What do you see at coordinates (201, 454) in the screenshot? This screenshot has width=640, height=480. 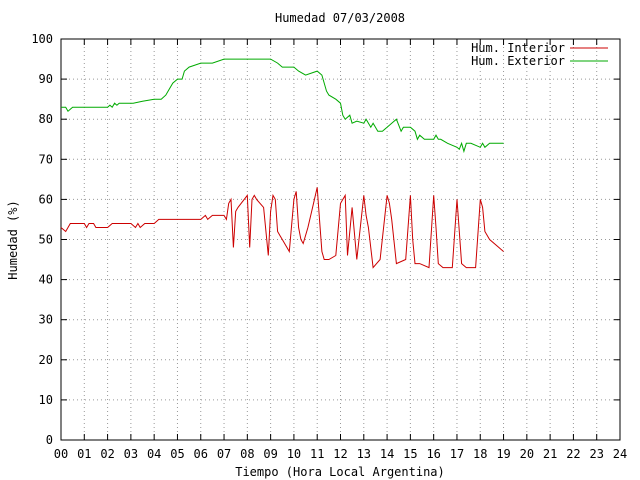 I see `x-tick-label: 06` at bounding box center [201, 454].